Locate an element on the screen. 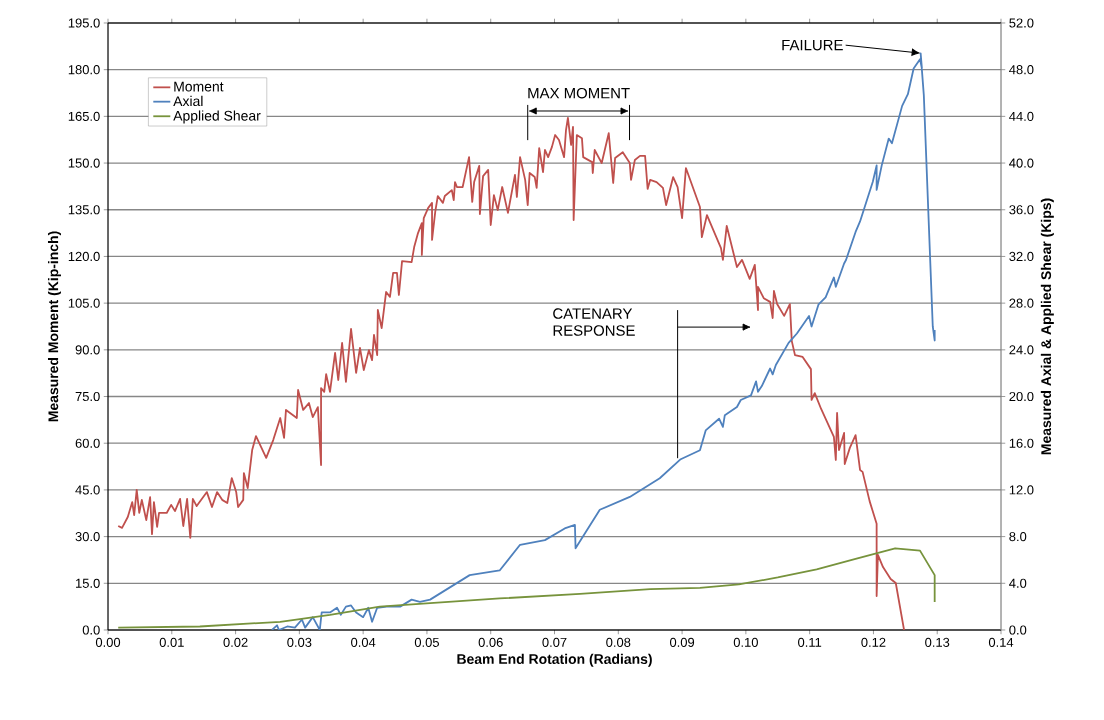  annotation: FAILURE is located at coordinates (812, 45).